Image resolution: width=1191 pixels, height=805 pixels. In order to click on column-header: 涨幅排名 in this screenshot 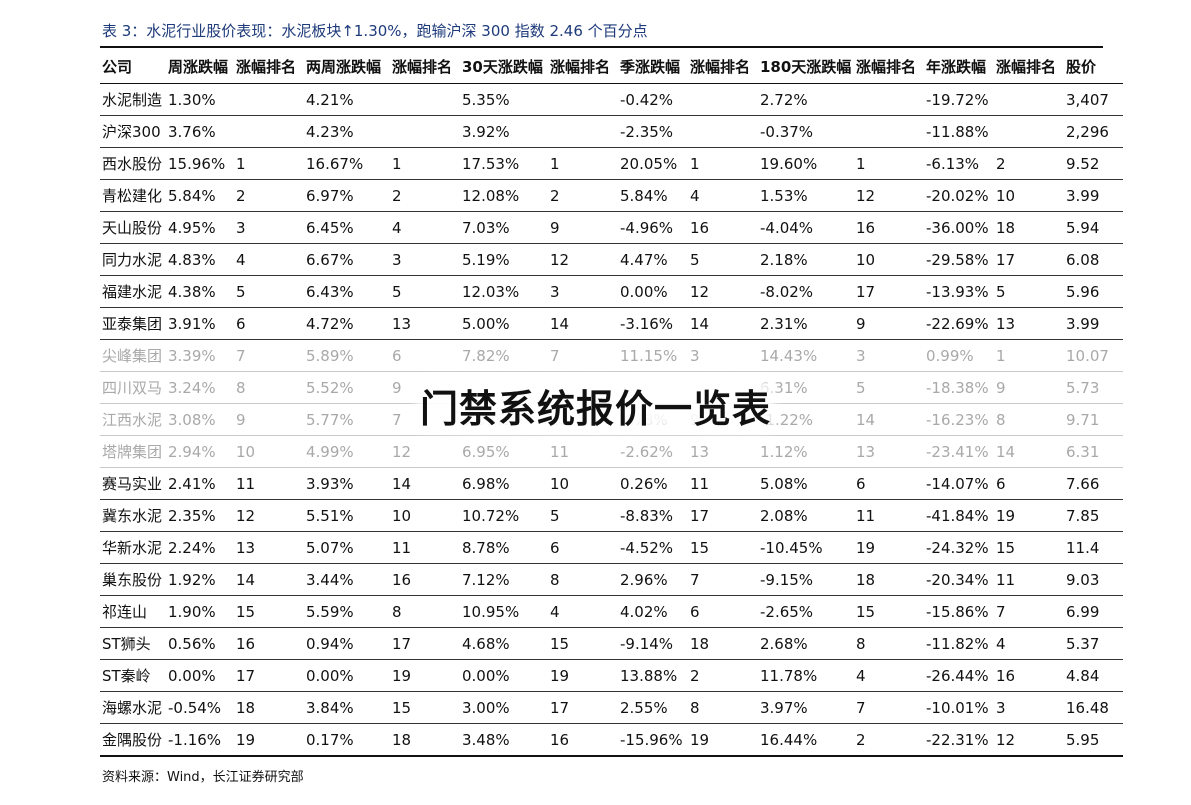, I will do `click(583, 66)`.